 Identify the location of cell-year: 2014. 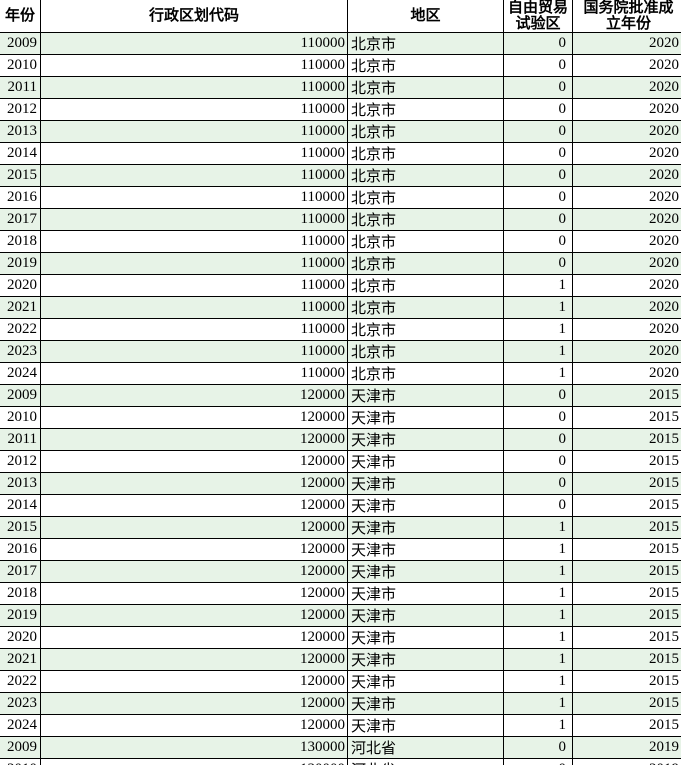
(20, 505).